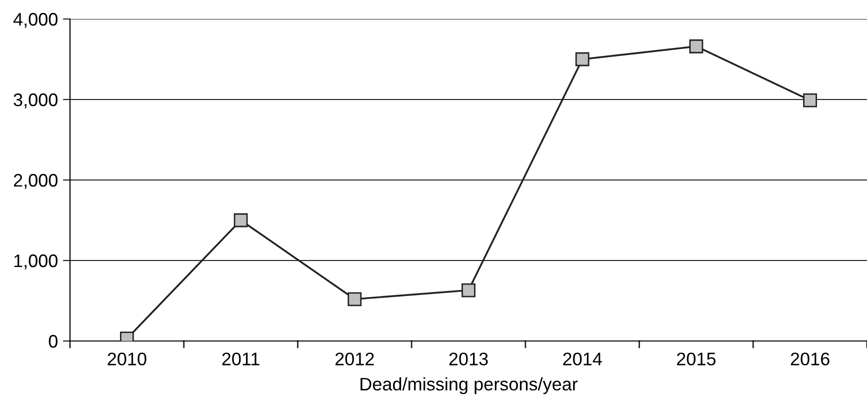 The width and height of the screenshot is (867, 403). Describe the element at coordinates (127, 359) in the screenshot. I see `x-tick-label: 2010` at that location.